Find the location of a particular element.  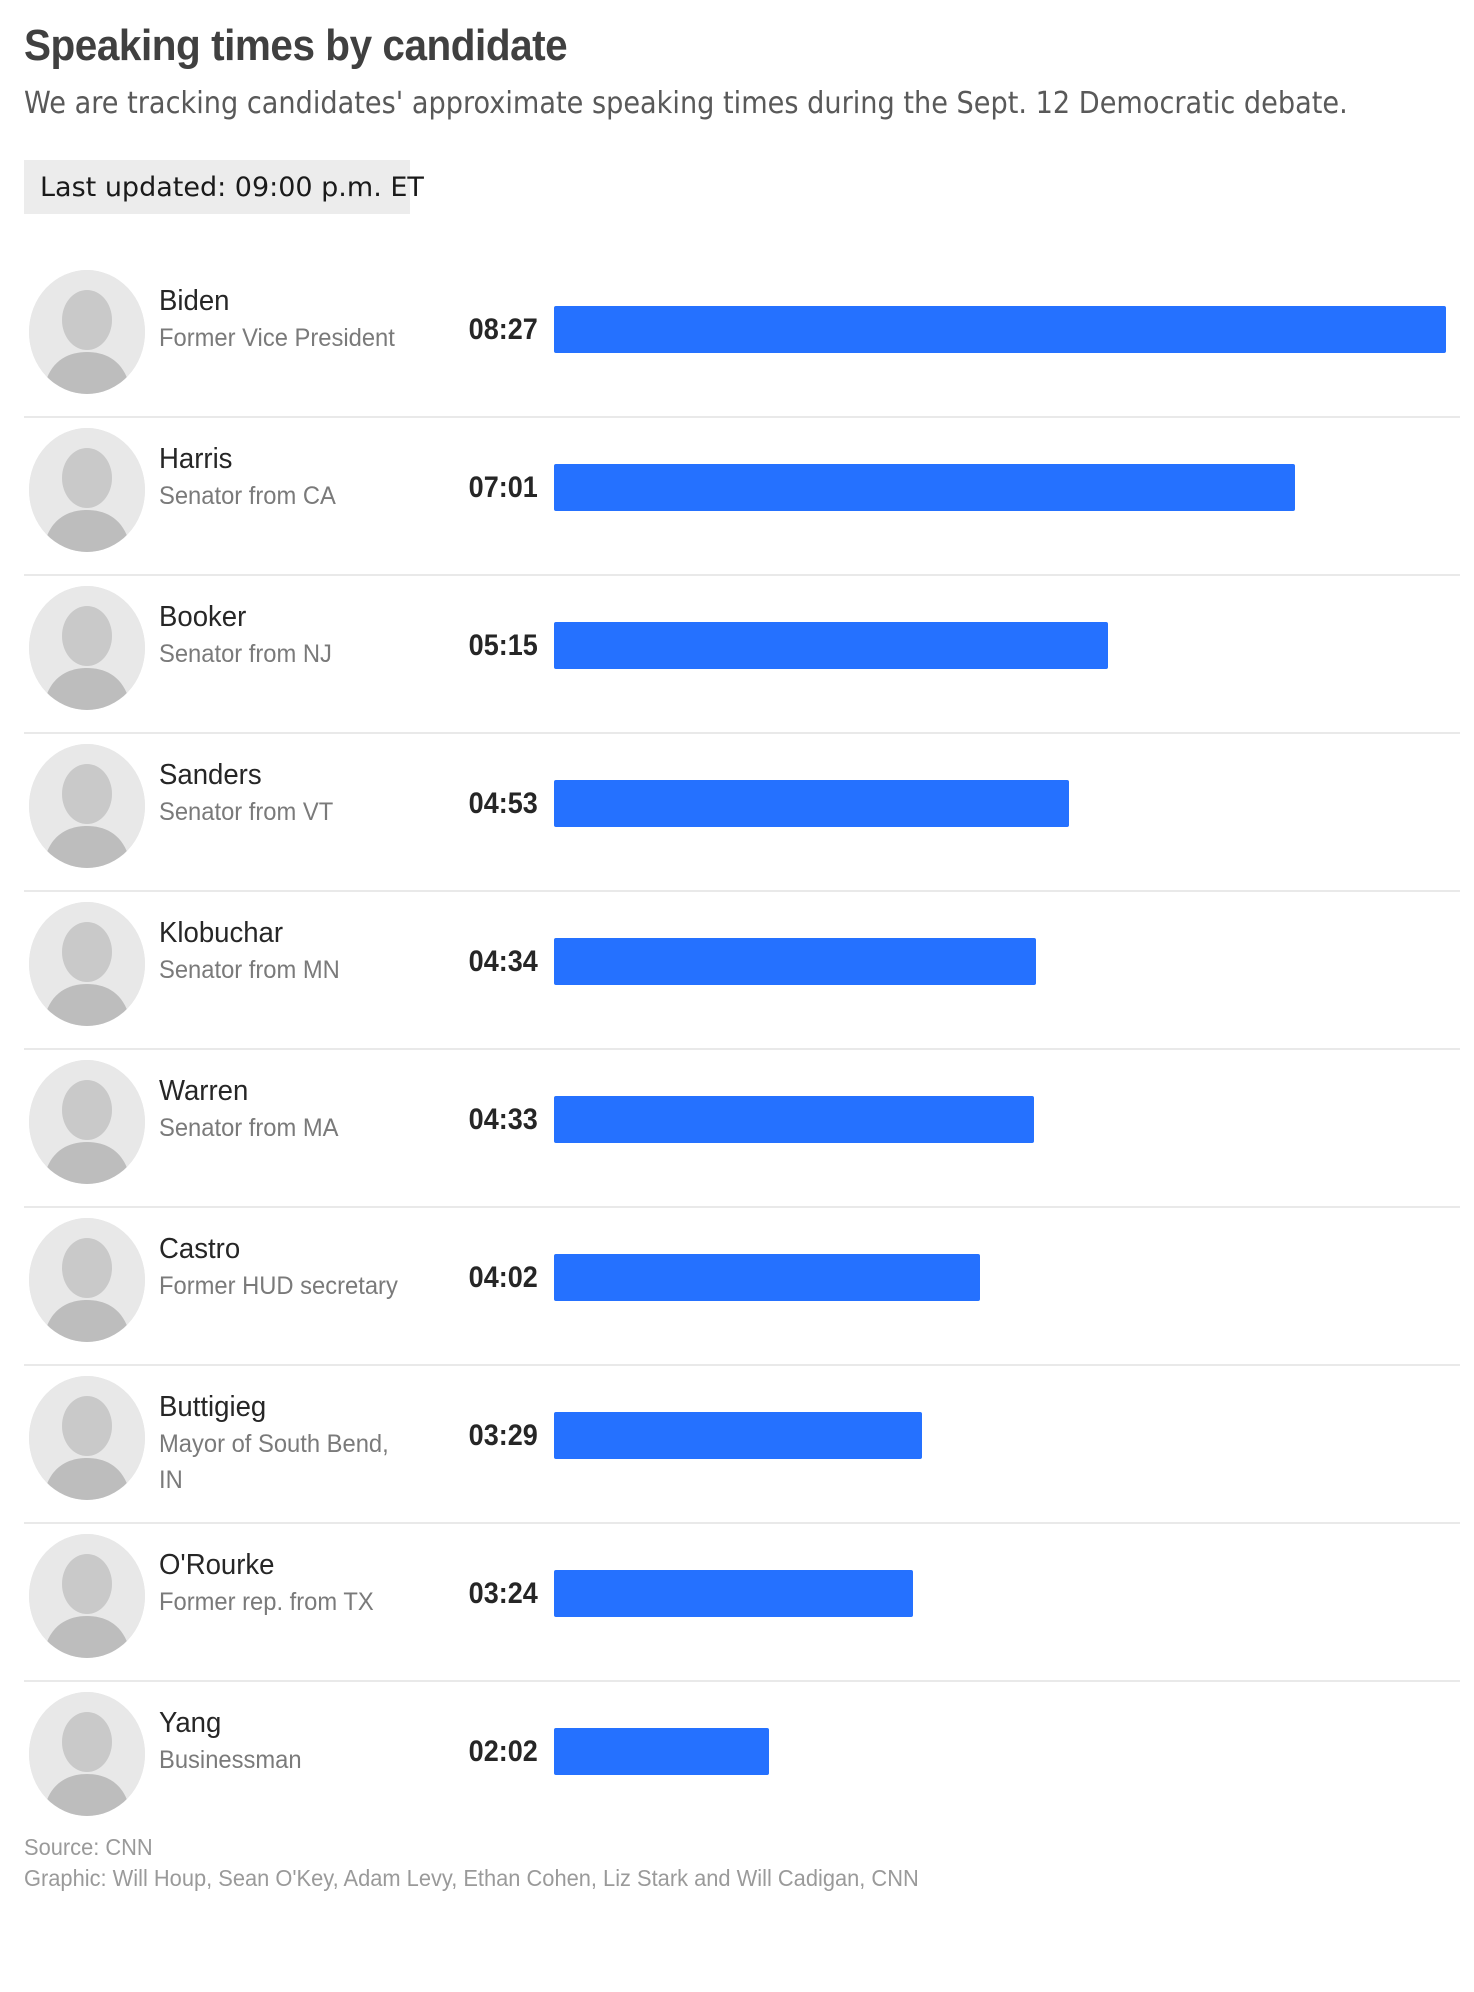

candidate-role: Senator from MA is located at coordinates (249, 1128).